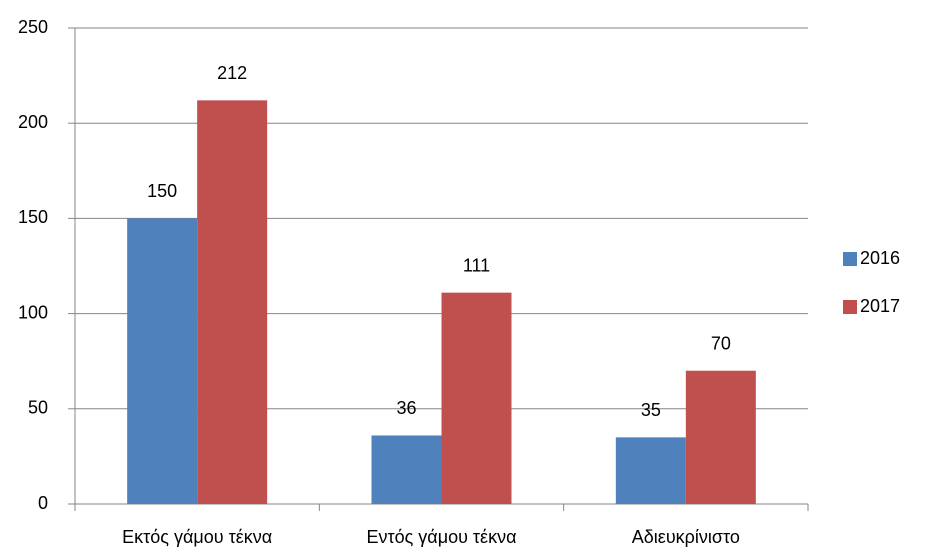 This screenshot has height=552, width=927. Describe the element at coordinates (43, 503) in the screenshot. I see `y-tick-label: 0` at that location.